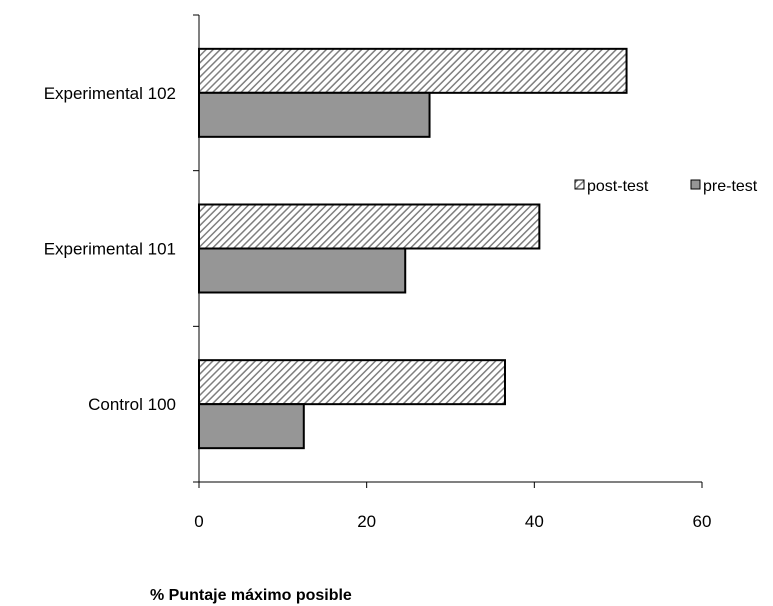 The width and height of the screenshot is (773, 606). What do you see at coordinates (251, 595) in the screenshot?
I see `x-axis-title: % Puntaje máximo posible` at bounding box center [251, 595].